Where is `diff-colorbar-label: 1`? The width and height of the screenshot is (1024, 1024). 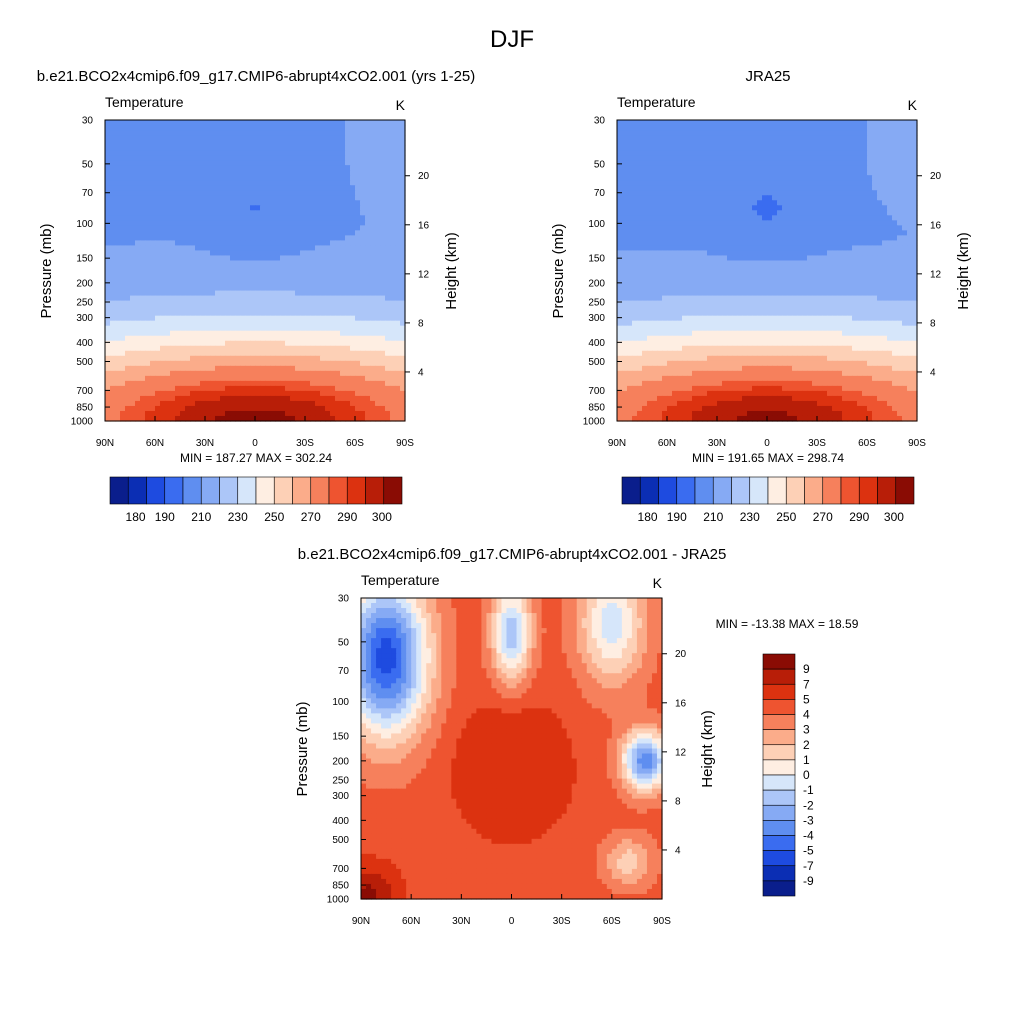
diff-colorbar-label: 1 is located at coordinates (806, 760).